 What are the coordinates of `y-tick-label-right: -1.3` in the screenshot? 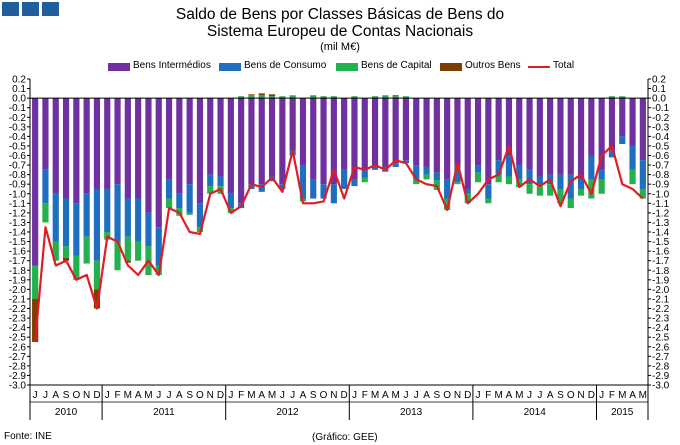 It's located at (661, 223).